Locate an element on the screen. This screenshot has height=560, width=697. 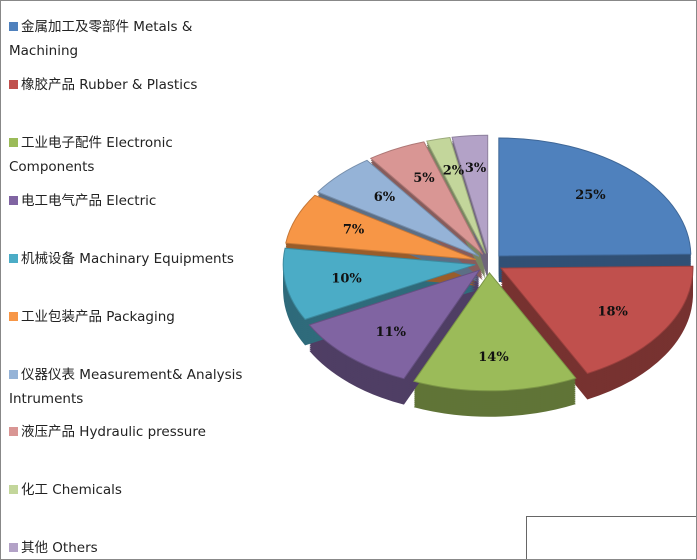
legend-label: 工业电子配件 Electronic Components is located at coordinates (91, 155).